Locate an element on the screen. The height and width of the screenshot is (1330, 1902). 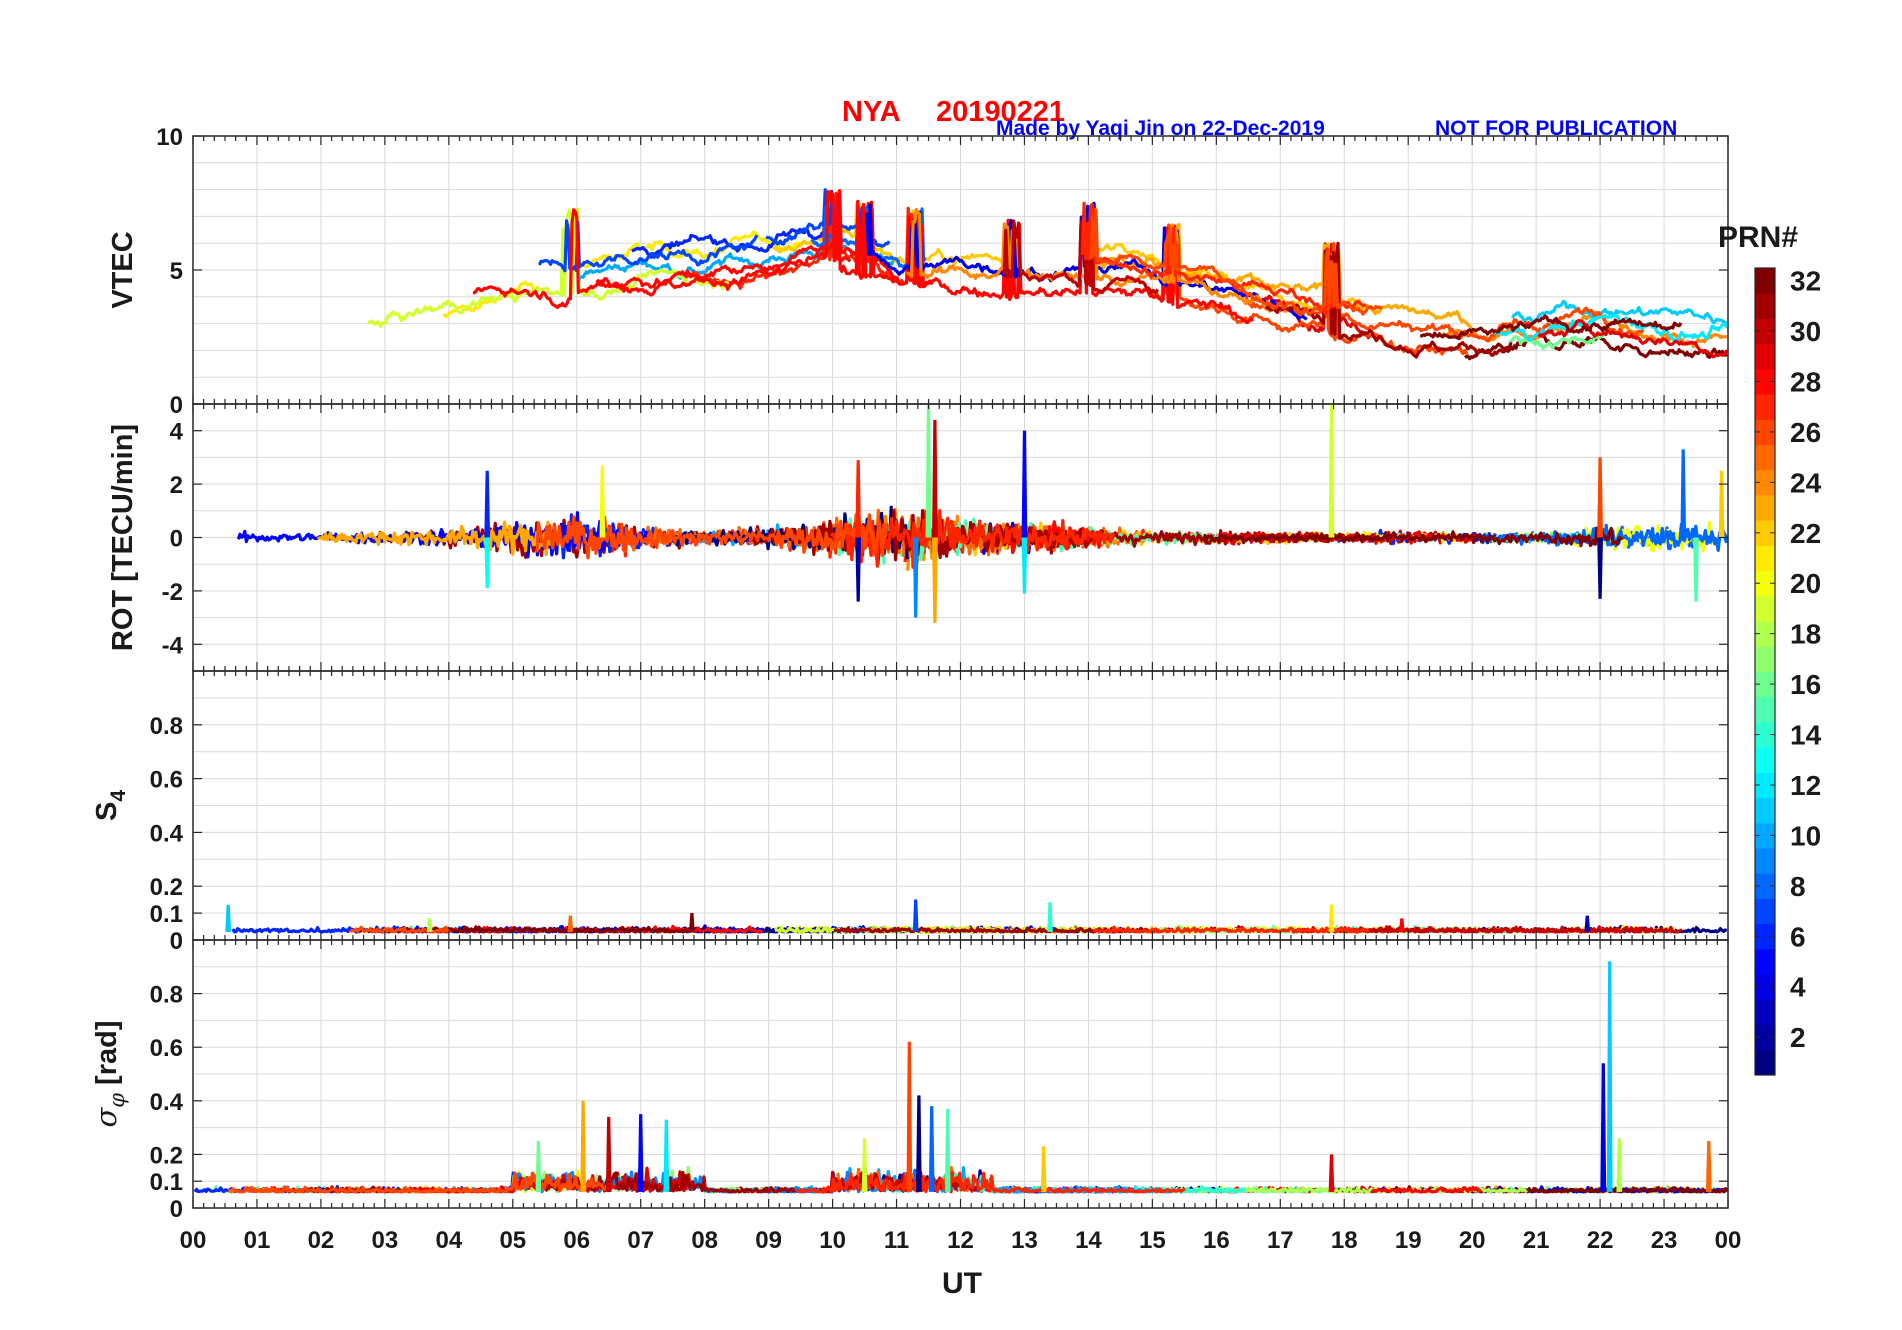
colorbar-frame is located at coordinates (1765, 671).